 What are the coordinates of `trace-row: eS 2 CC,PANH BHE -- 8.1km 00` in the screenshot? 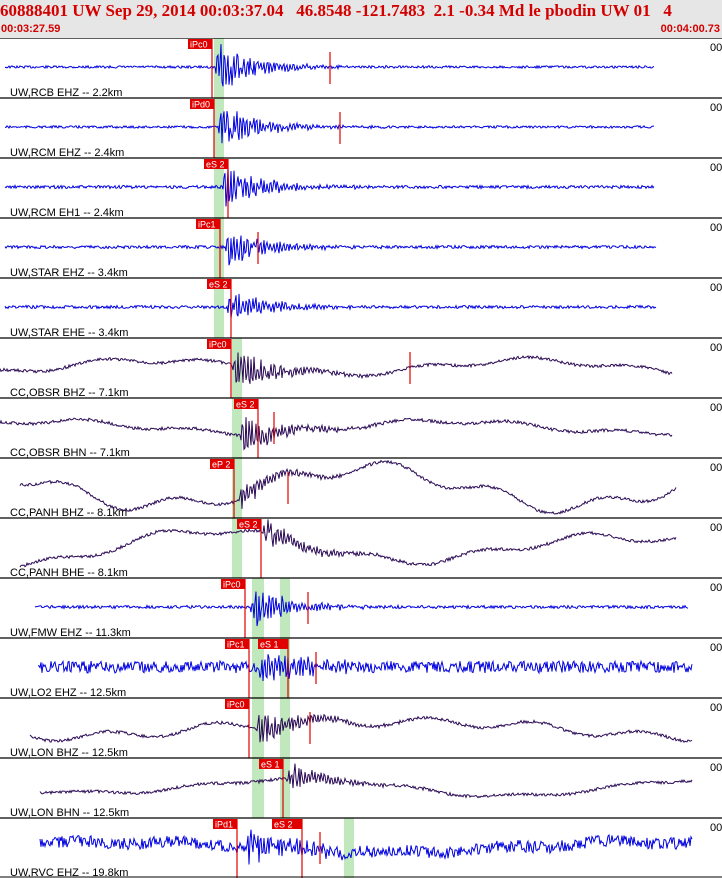 It's located at (361, 548).